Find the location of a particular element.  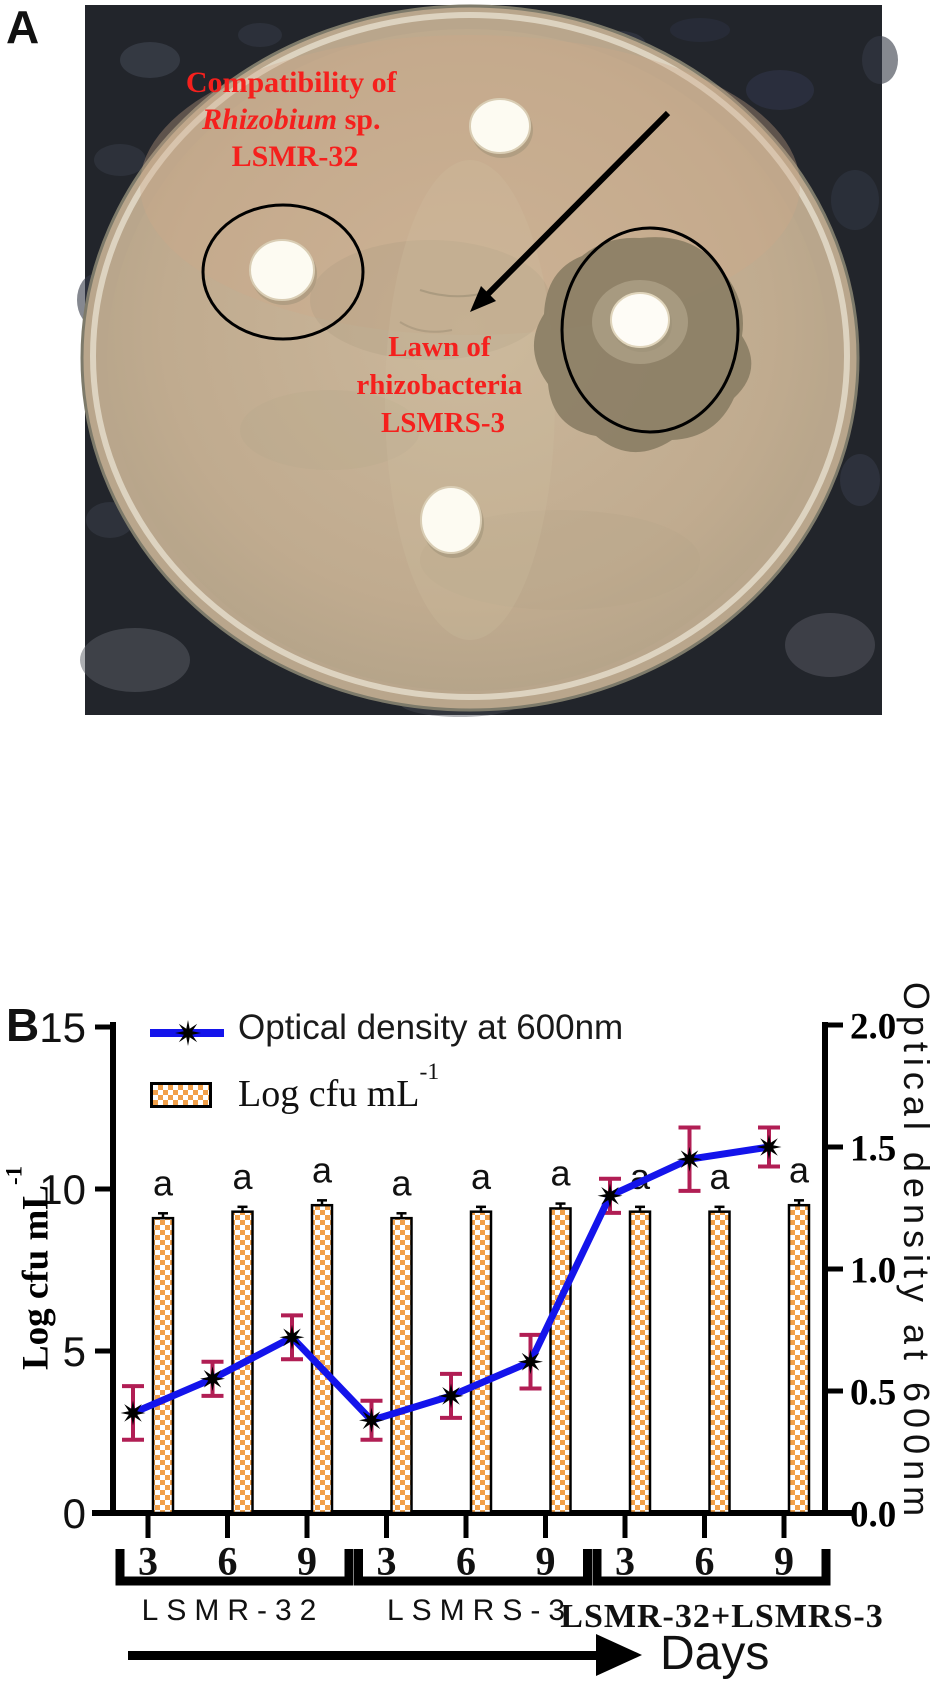

line-series is located at coordinates (451, 1283).